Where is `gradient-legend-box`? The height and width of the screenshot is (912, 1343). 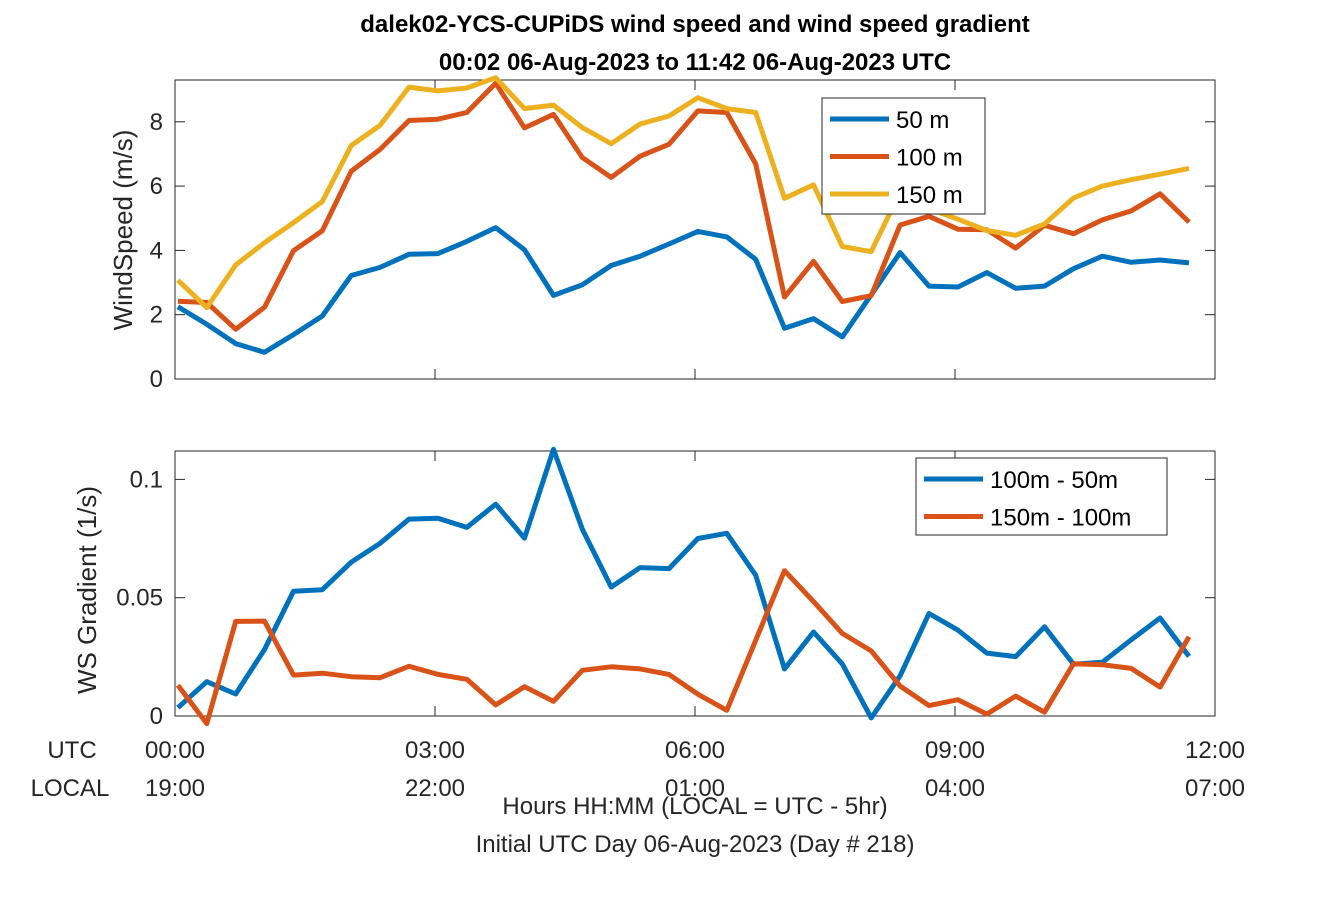
gradient-legend-box is located at coordinates (1041, 496).